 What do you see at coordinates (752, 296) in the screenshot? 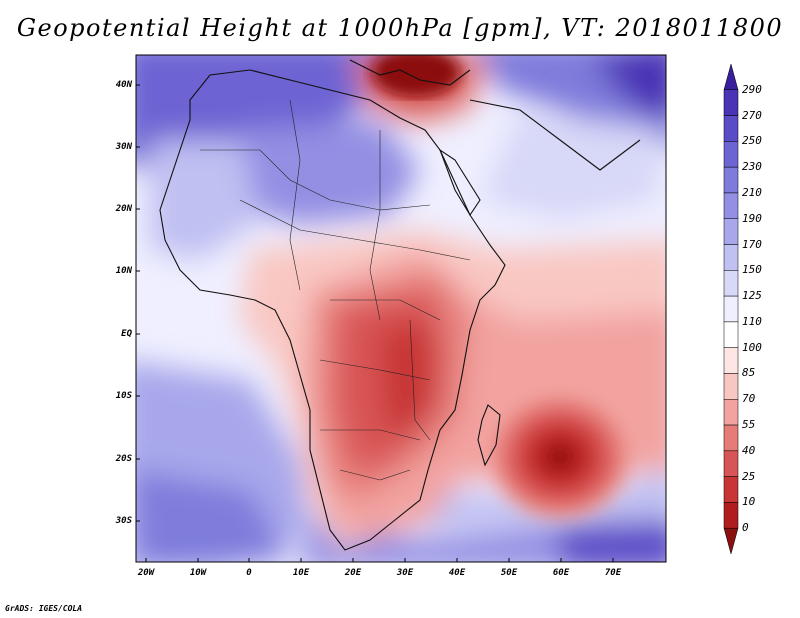
I see `colorbar-label: 125` at bounding box center [752, 296].